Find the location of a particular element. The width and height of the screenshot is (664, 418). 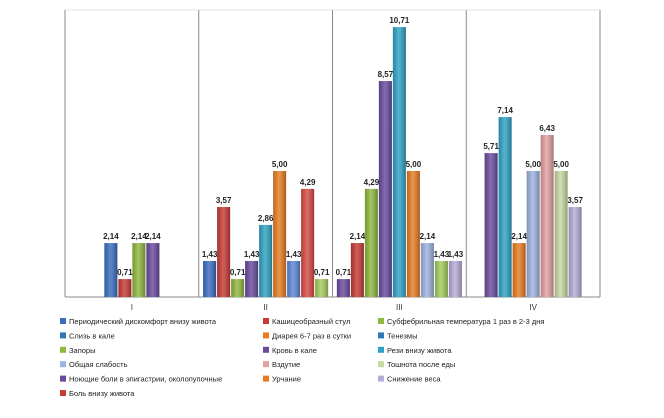

legend-label: Урчание is located at coordinates (286, 379).